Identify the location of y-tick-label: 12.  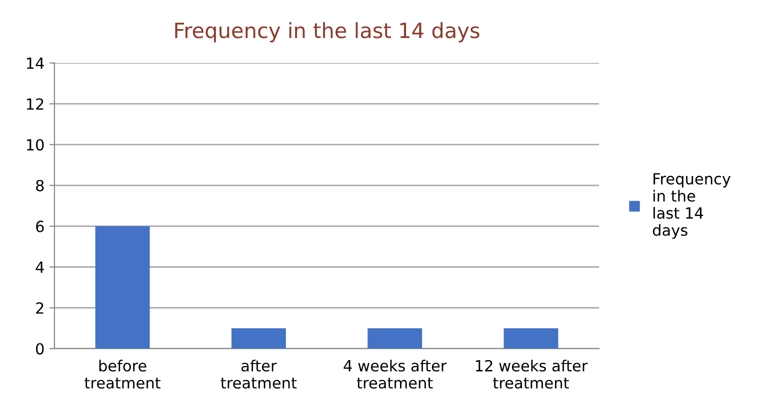
(35, 104).